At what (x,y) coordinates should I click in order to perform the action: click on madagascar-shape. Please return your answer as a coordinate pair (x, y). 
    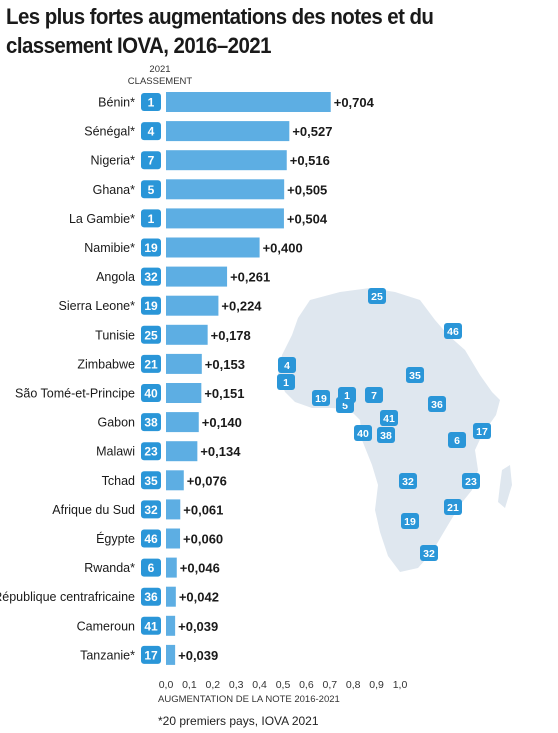
    Looking at the image, I should click on (505, 486).